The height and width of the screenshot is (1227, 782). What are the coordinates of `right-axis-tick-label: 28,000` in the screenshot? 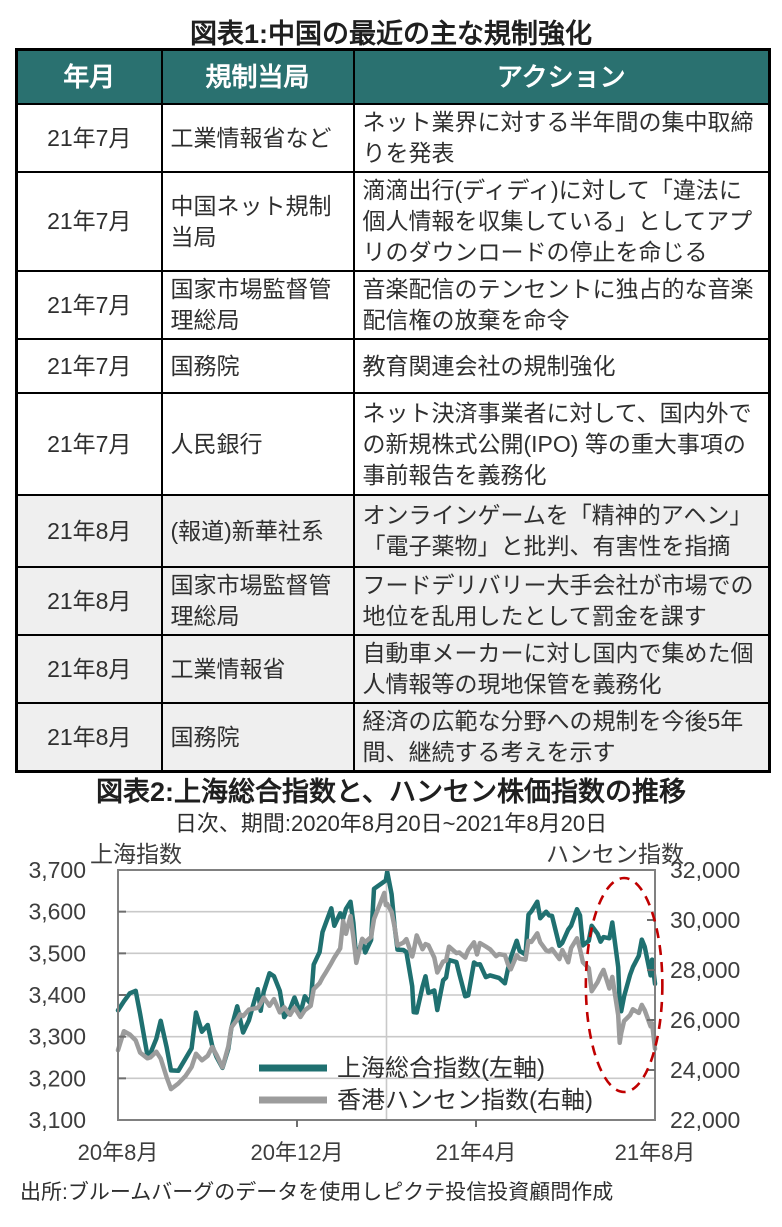 It's located at (705, 970).